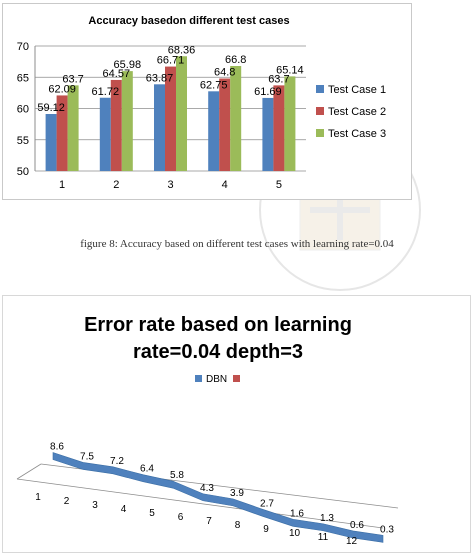 This screenshot has width=474, height=557. Describe the element at coordinates (352, 541) in the screenshot. I see `x-tick-label: 12` at that location.